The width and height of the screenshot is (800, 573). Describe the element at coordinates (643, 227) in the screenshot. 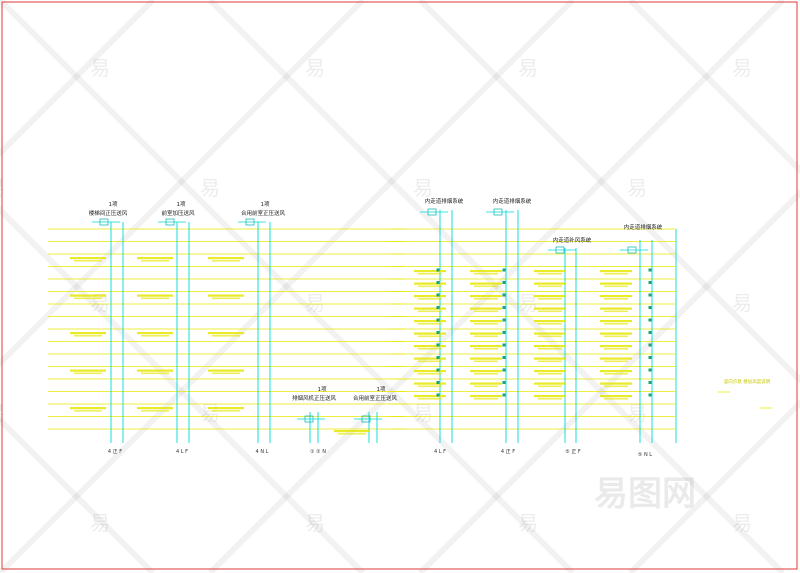

I see `system-name-9: 内走道排烟系统` at that location.